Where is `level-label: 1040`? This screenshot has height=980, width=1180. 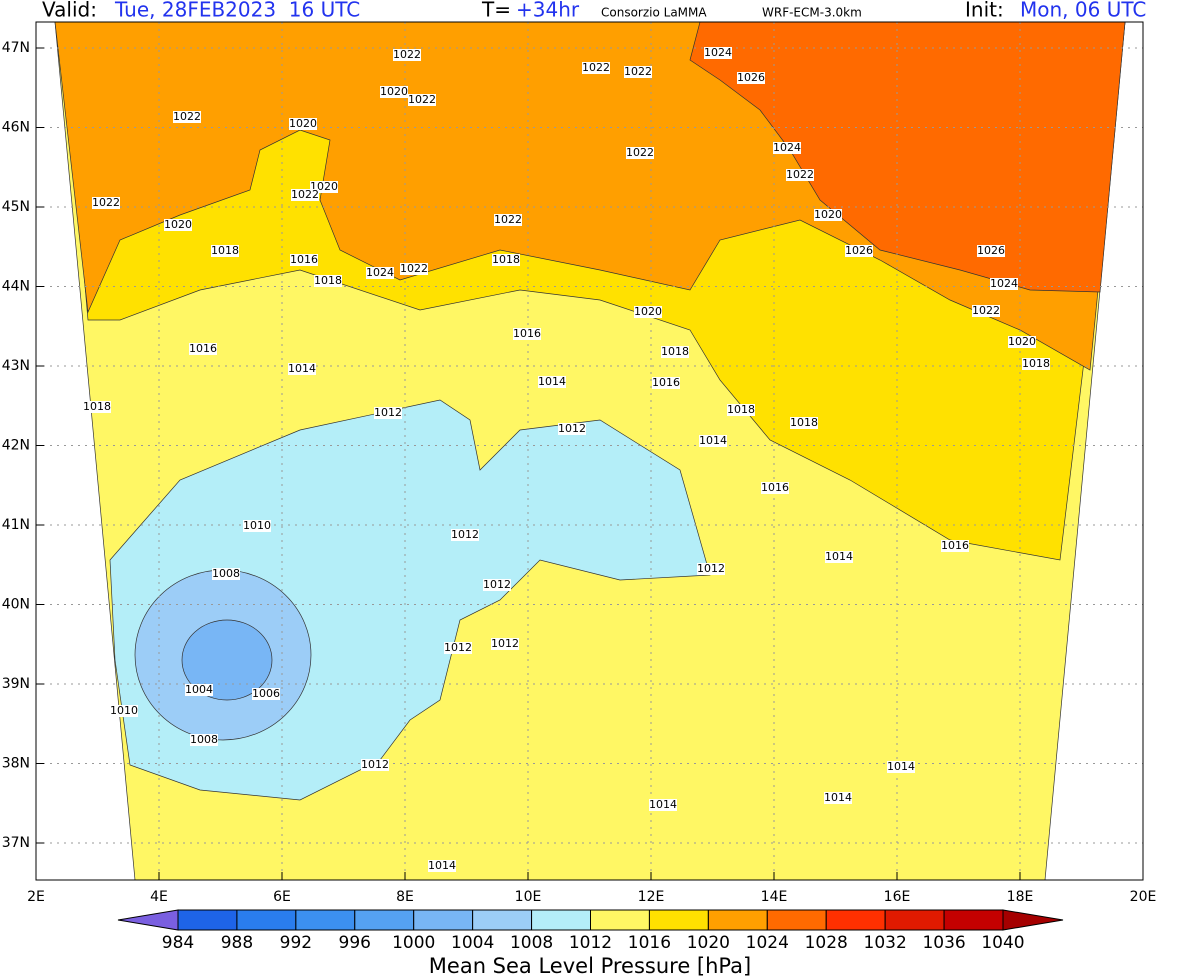
level-label: 1040 is located at coordinates (1002, 943).